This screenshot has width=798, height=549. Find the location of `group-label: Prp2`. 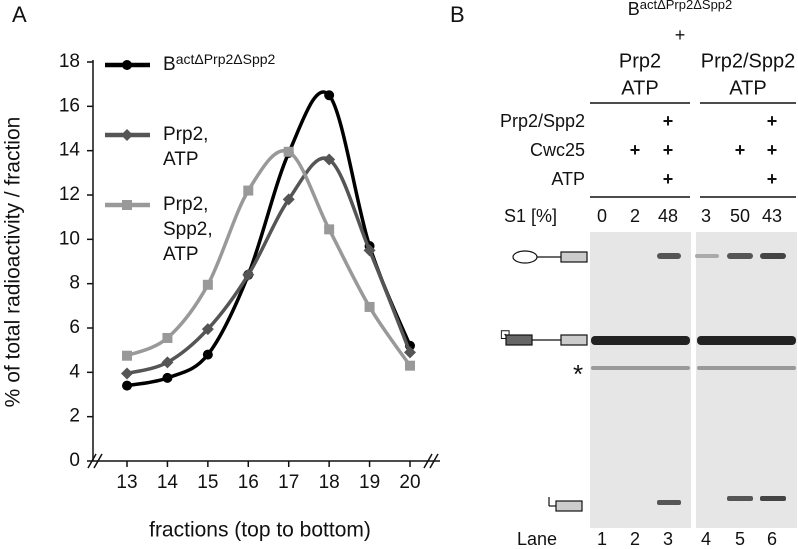

group-label: Prp2 is located at coordinates (640, 61).